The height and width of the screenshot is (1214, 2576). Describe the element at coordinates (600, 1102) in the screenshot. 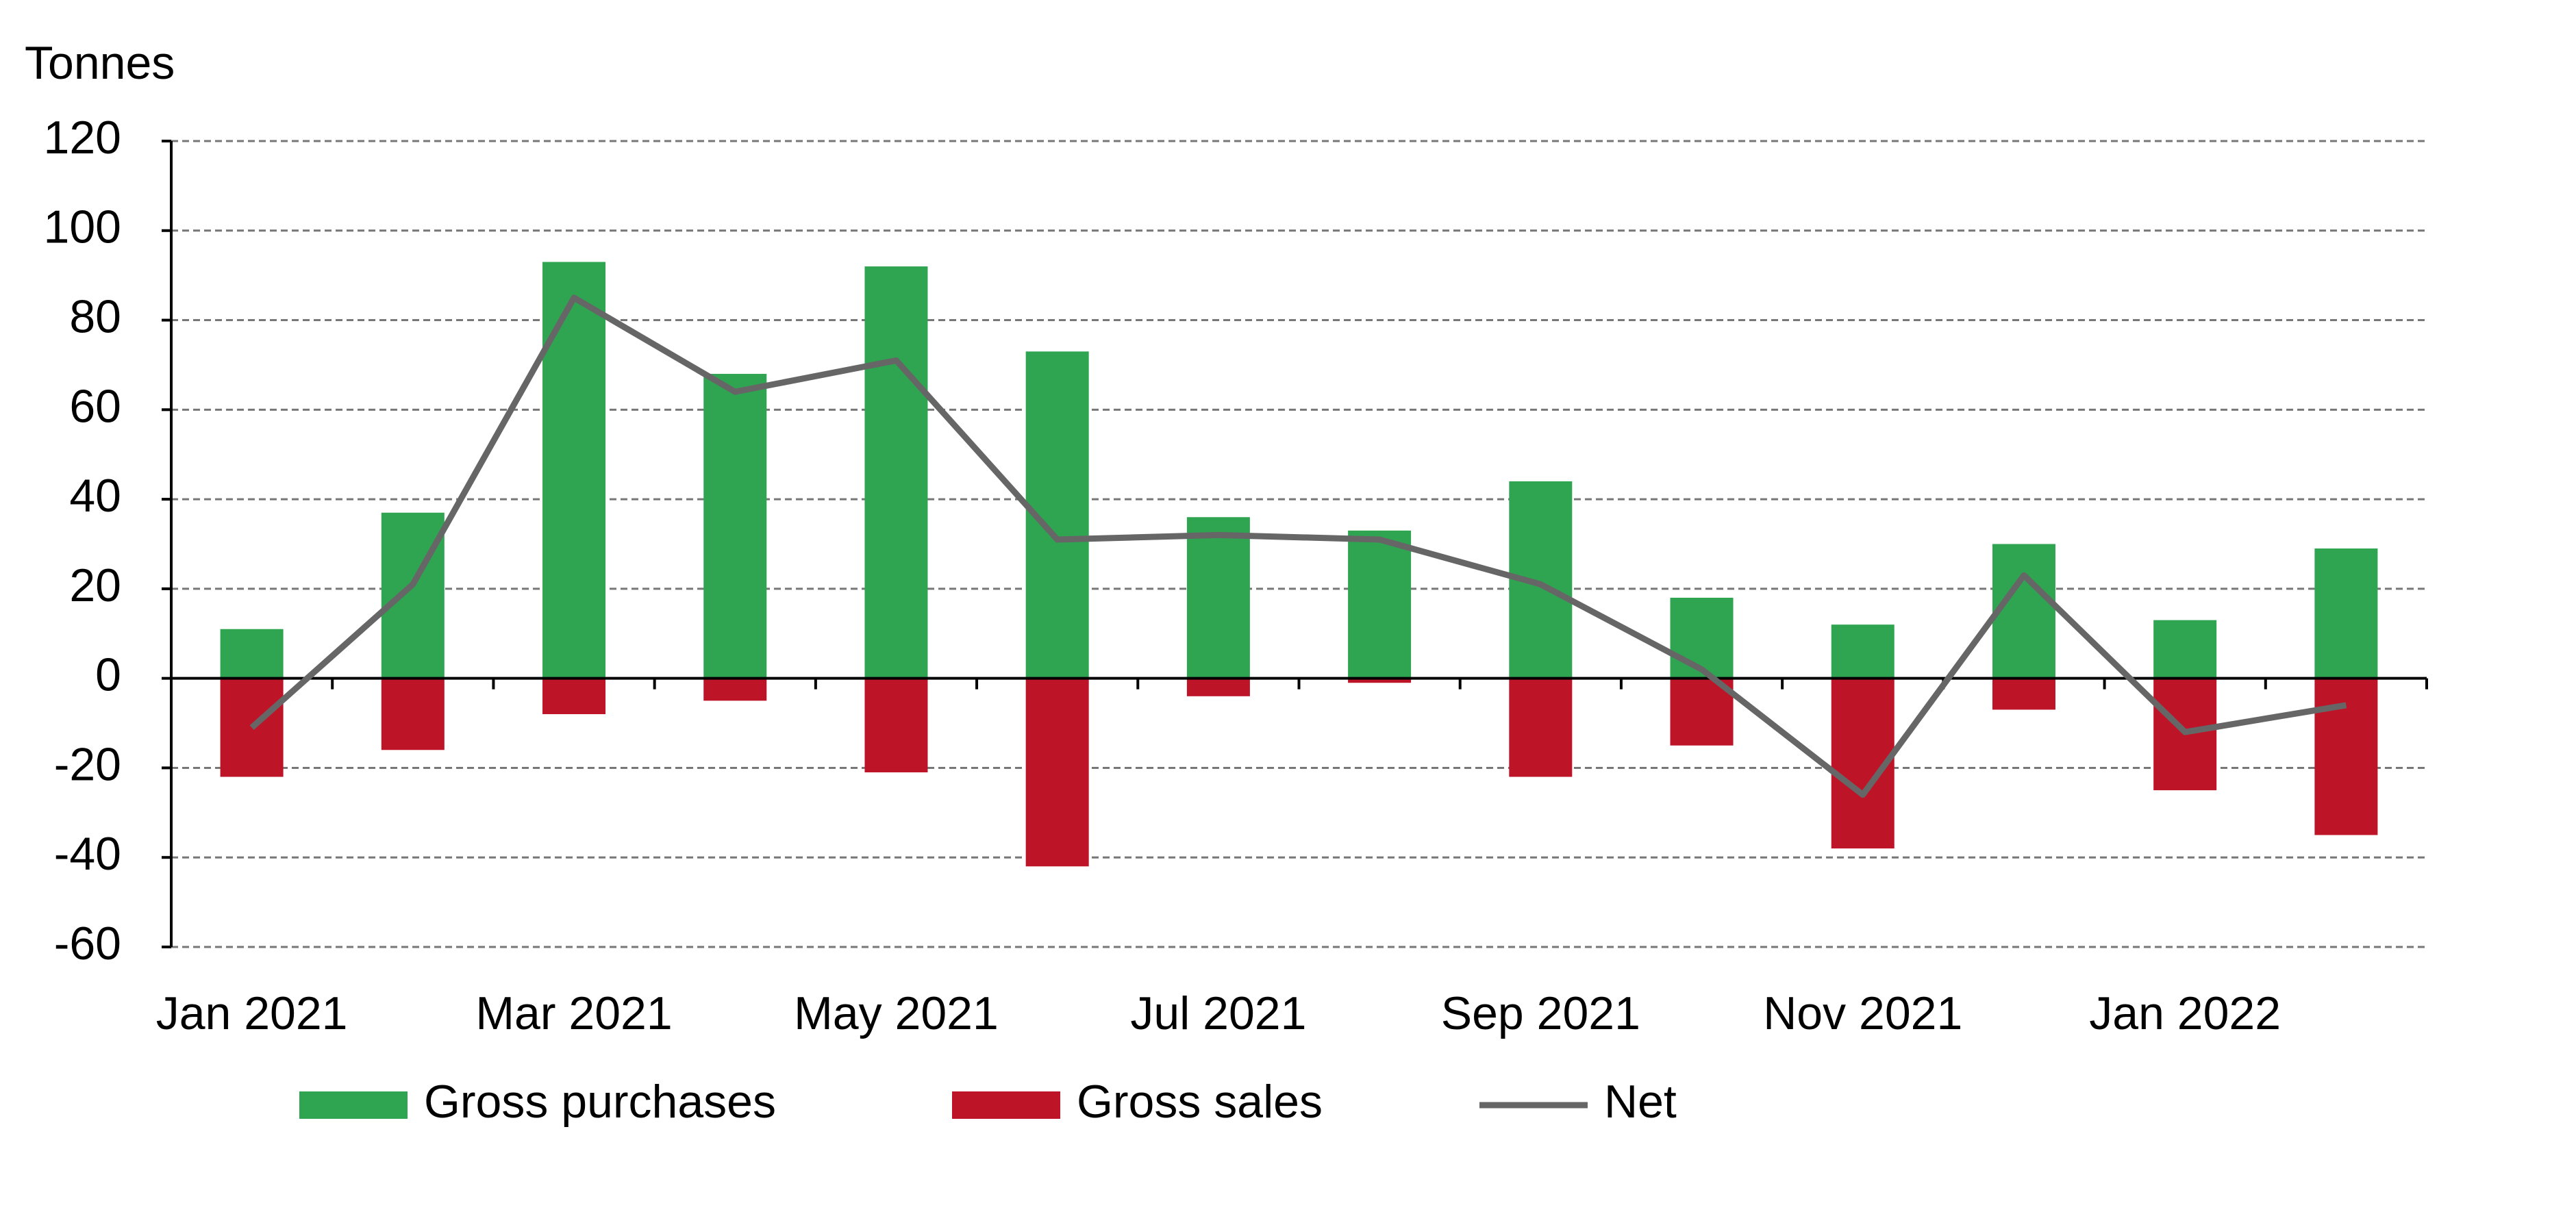

I see `legend-label: Gross purchases` at that location.